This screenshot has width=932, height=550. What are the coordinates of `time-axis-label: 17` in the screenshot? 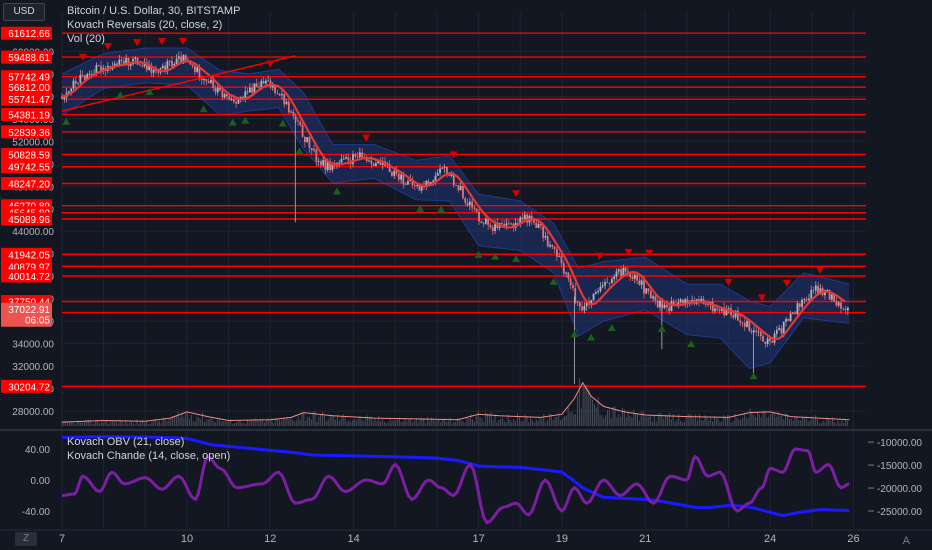 It's located at (478, 539).